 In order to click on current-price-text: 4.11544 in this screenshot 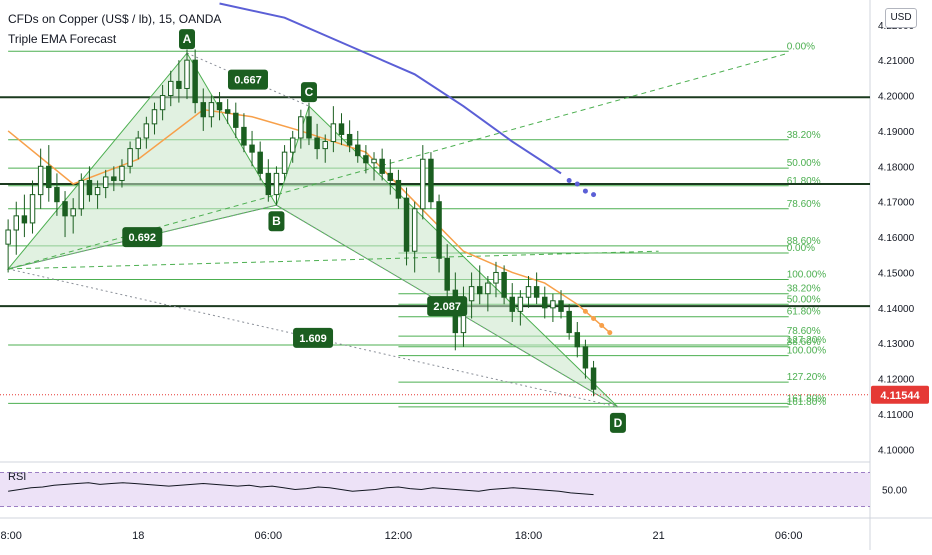, I will do `click(900, 396)`.